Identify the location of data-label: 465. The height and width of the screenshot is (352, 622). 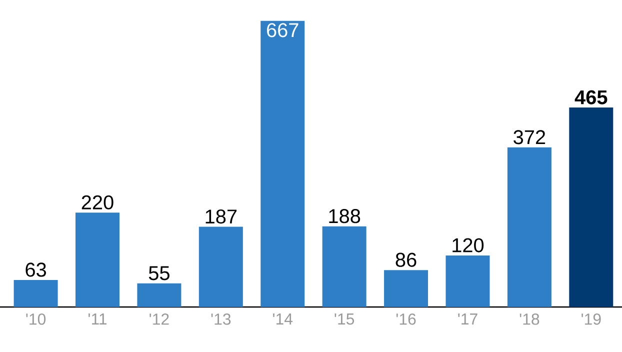
(591, 97).